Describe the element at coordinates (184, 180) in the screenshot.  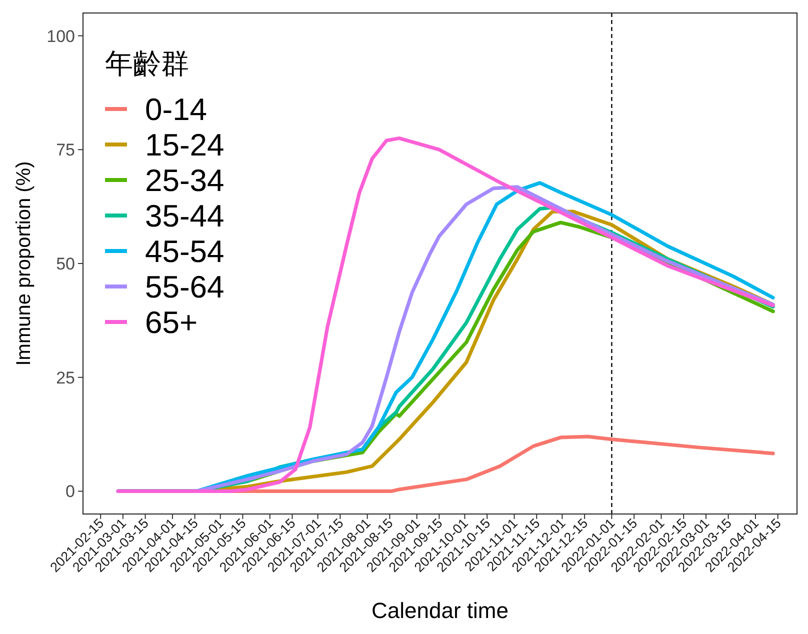
I see `legend-label: 25-34` at that location.